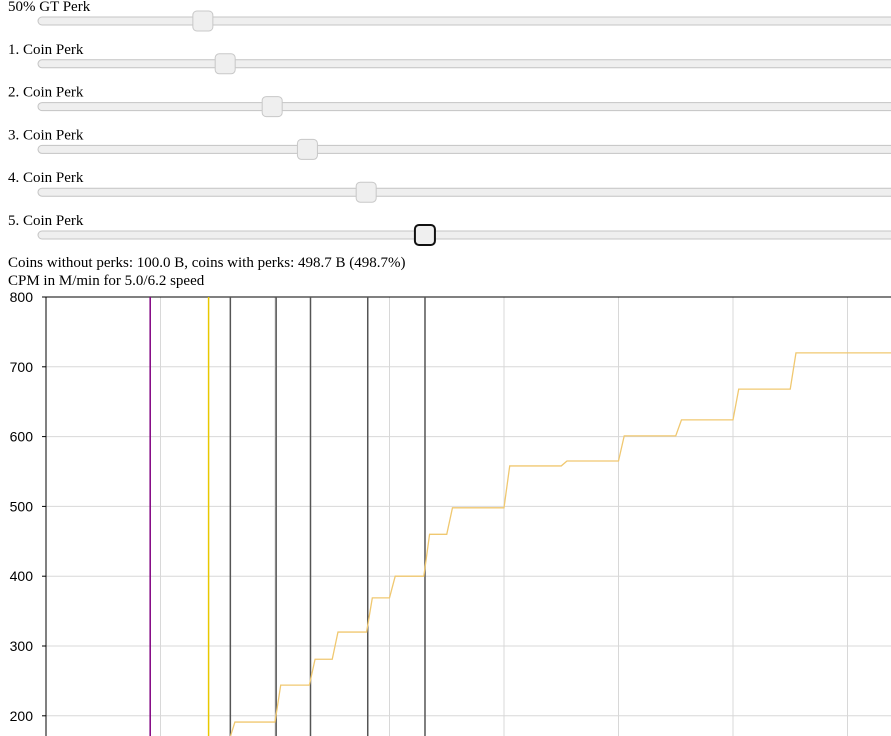  I want to click on y-tick-label: 300, so click(22, 646).